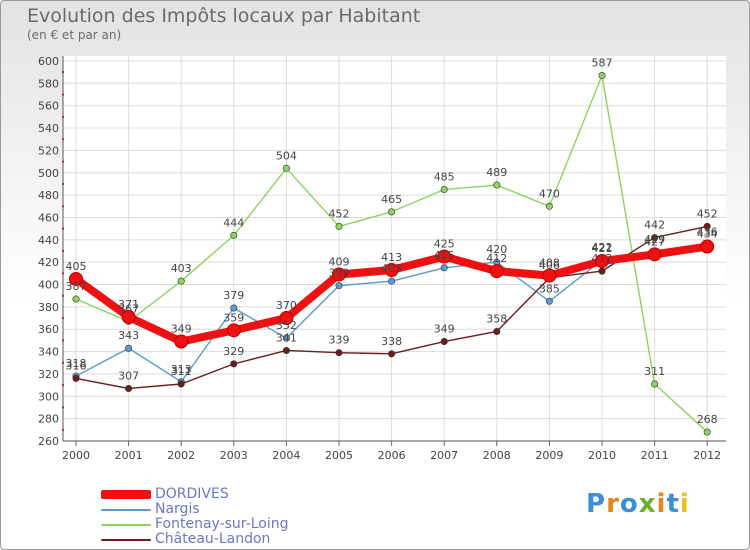  What do you see at coordinates (74, 35) in the screenshot?
I see `chart-subtitle: (en € et par an)` at bounding box center [74, 35].